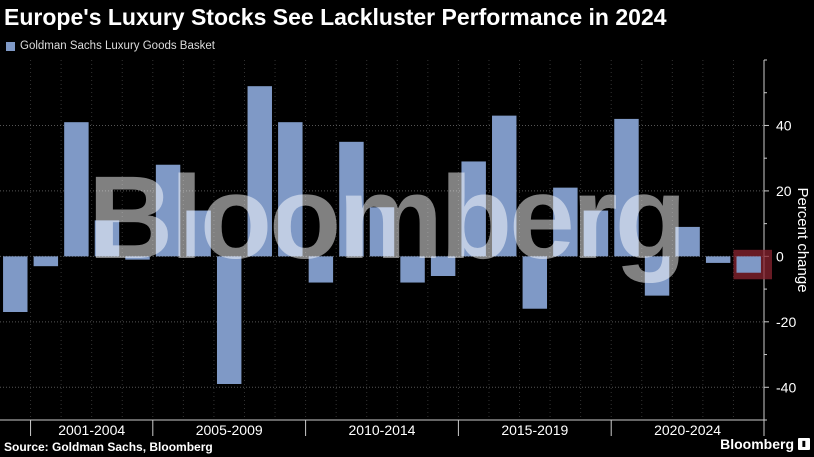 Image resolution: width=814 pixels, height=457 pixels. What do you see at coordinates (290, 189) in the screenshot?
I see `bar-2009` at bounding box center [290, 189].